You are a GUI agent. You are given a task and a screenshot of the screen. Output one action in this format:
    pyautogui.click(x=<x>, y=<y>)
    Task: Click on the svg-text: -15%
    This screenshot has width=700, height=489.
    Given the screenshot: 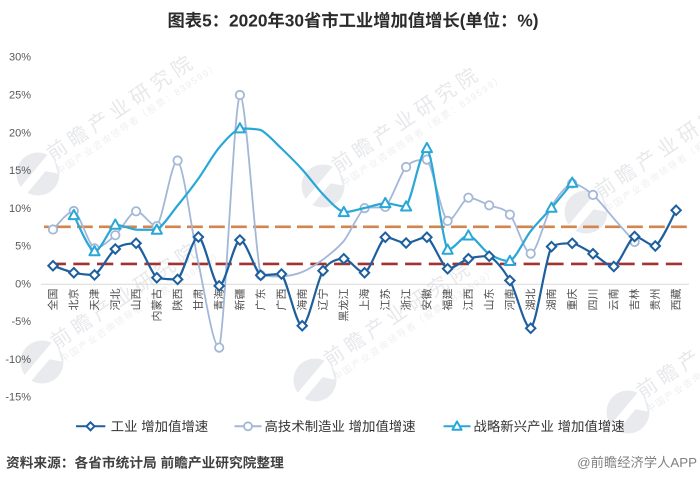 What is the action you would take?
    pyautogui.click(x=18, y=398)
    